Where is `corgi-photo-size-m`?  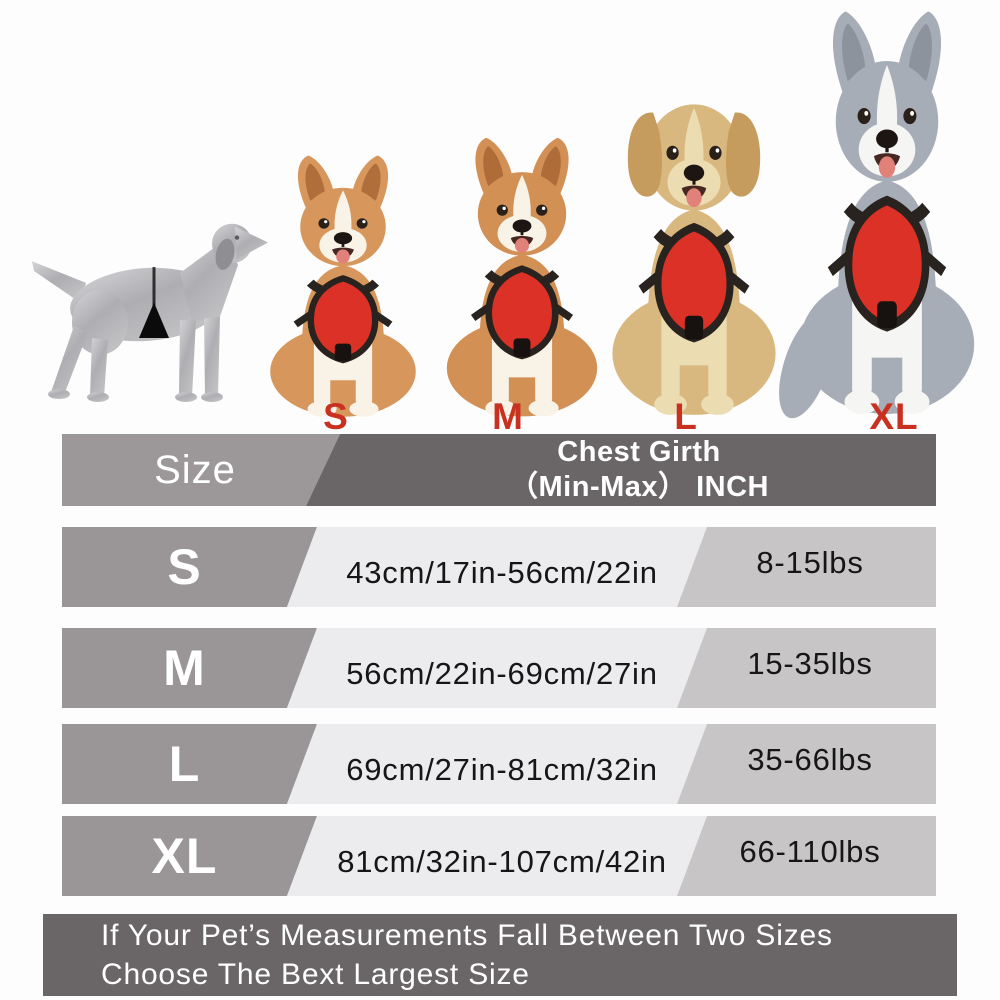
corgi-photo-size-m is located at coordinates (522, 278).